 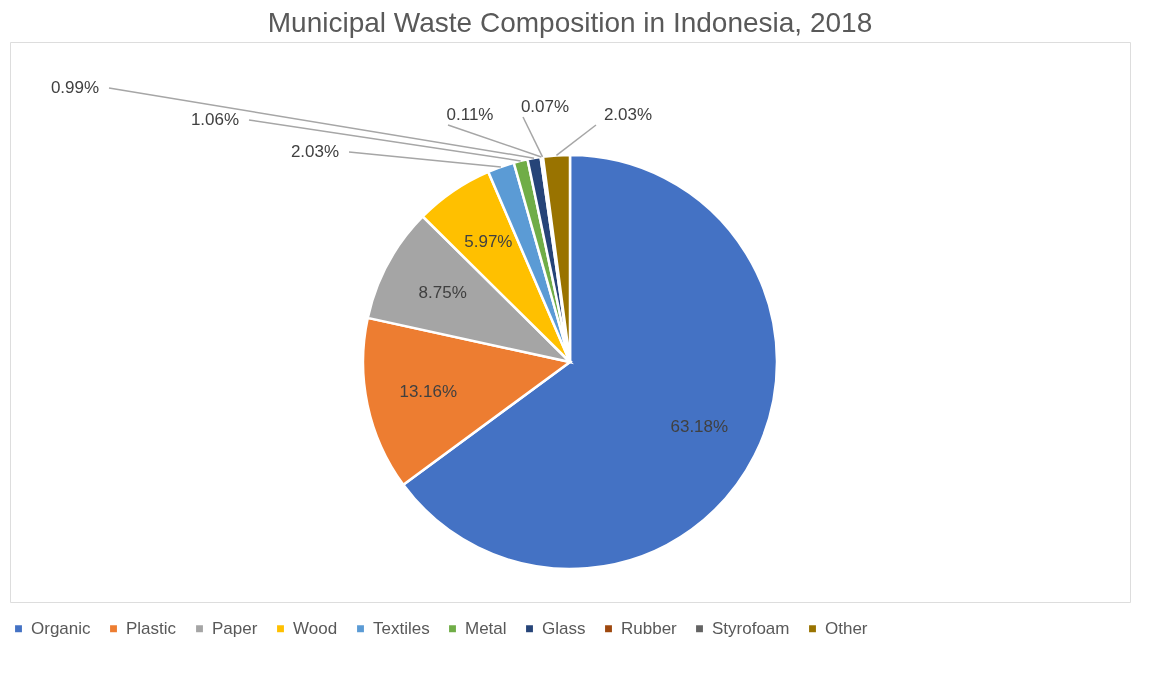 What do you see at coordinates (442, 292) in the screenshot?
I see `data-label: 8.75%` at bounding box center [442, 292].